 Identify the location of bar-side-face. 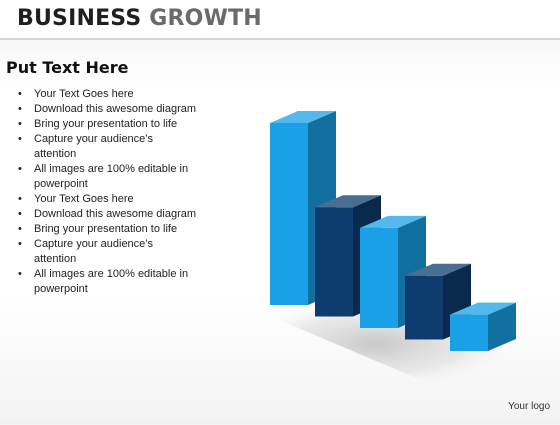
(502, 326).